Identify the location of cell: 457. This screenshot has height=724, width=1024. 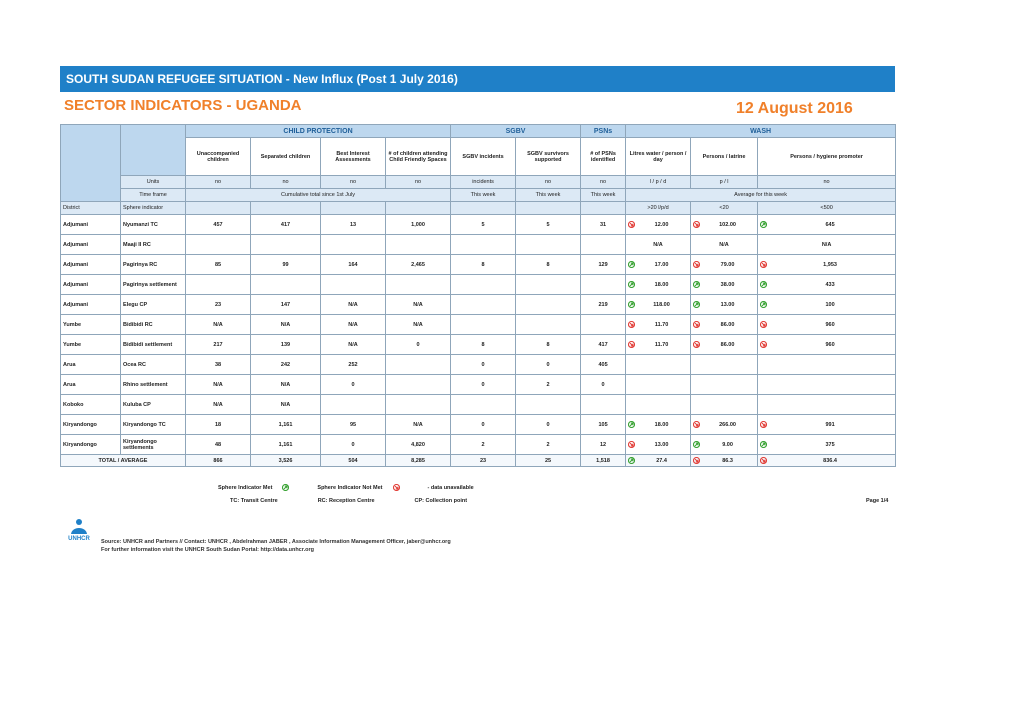
(218, 224).